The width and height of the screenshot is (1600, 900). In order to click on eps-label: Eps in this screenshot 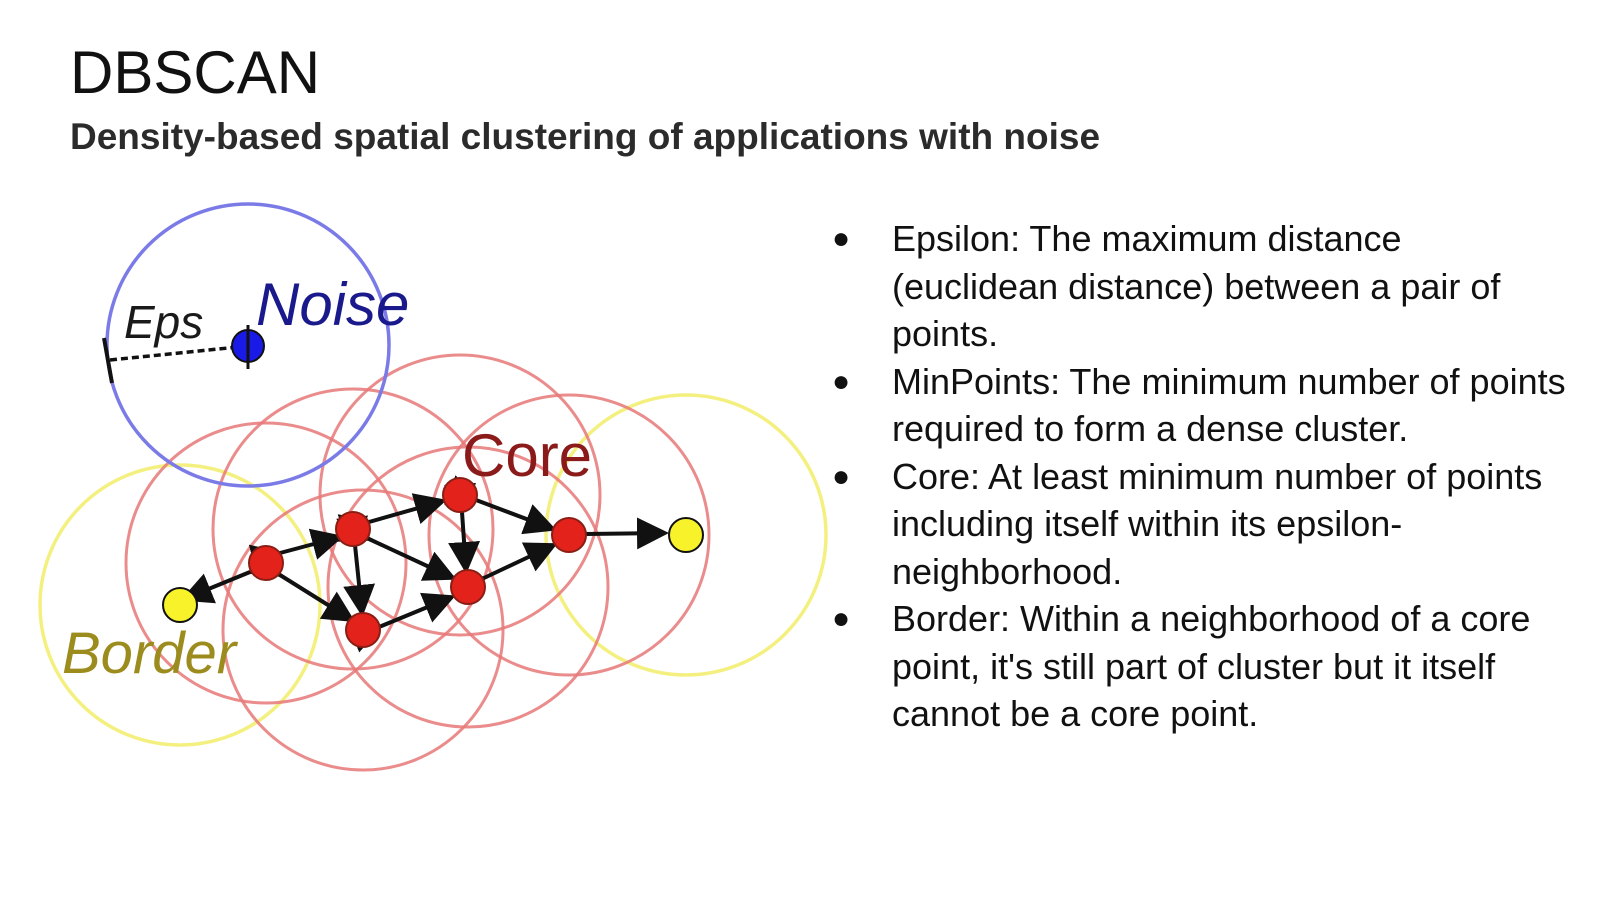, I will do `click(163, 322)`.